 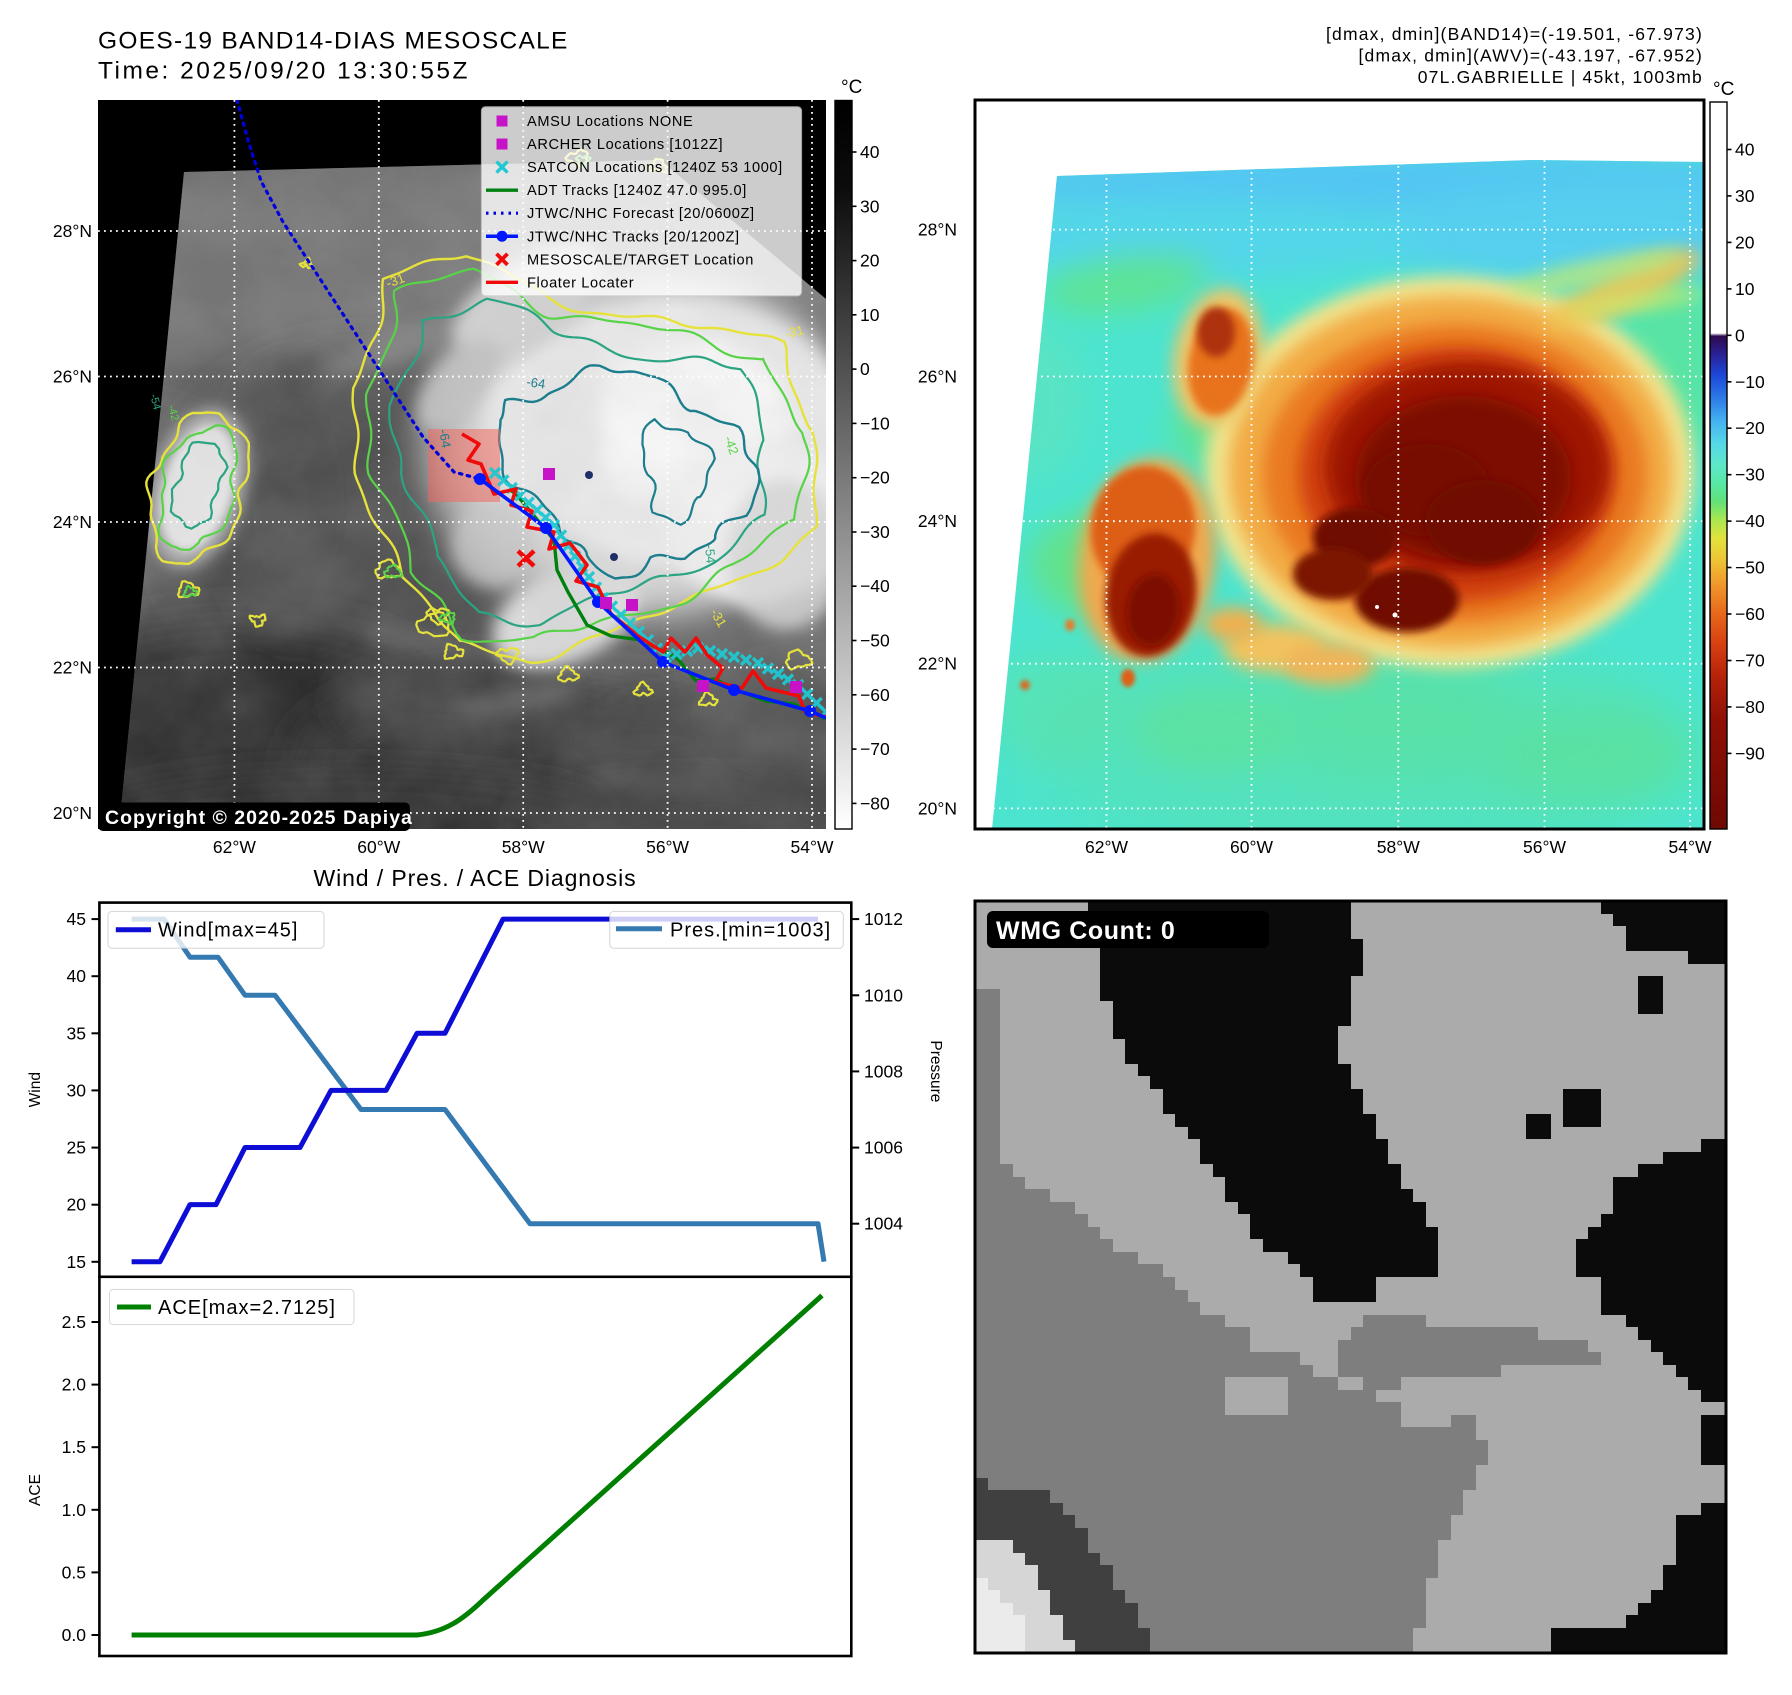 I want to click on svg-text: 1.0, so click(x=74, y=1510).